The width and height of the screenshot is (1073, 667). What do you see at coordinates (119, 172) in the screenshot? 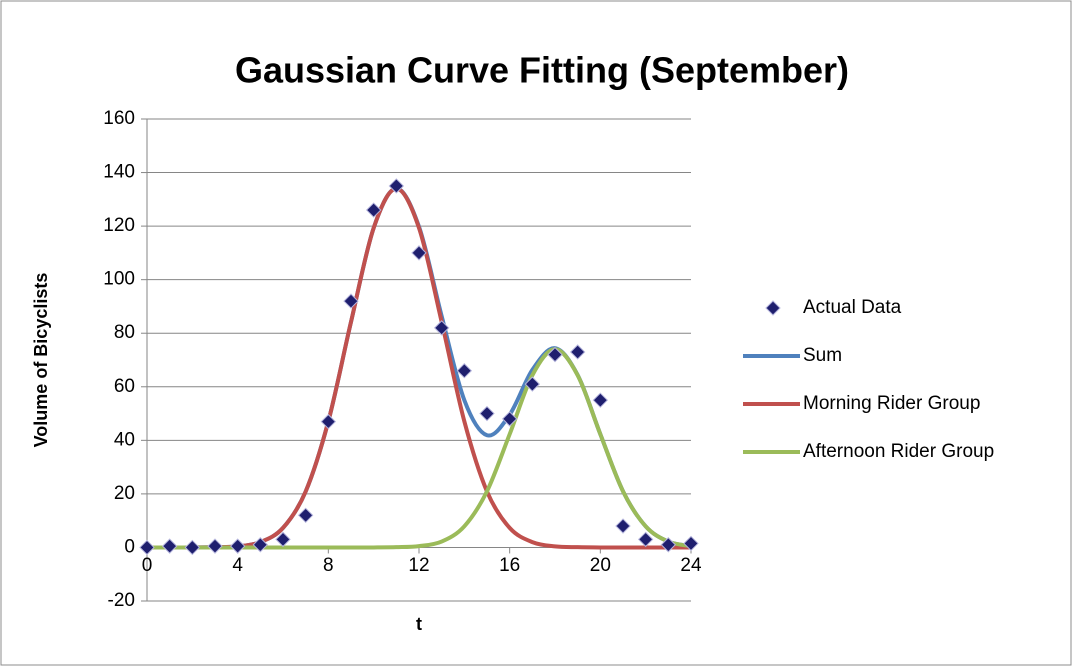
I see `y-tick-label: 140` at bounding box center [119, 172].